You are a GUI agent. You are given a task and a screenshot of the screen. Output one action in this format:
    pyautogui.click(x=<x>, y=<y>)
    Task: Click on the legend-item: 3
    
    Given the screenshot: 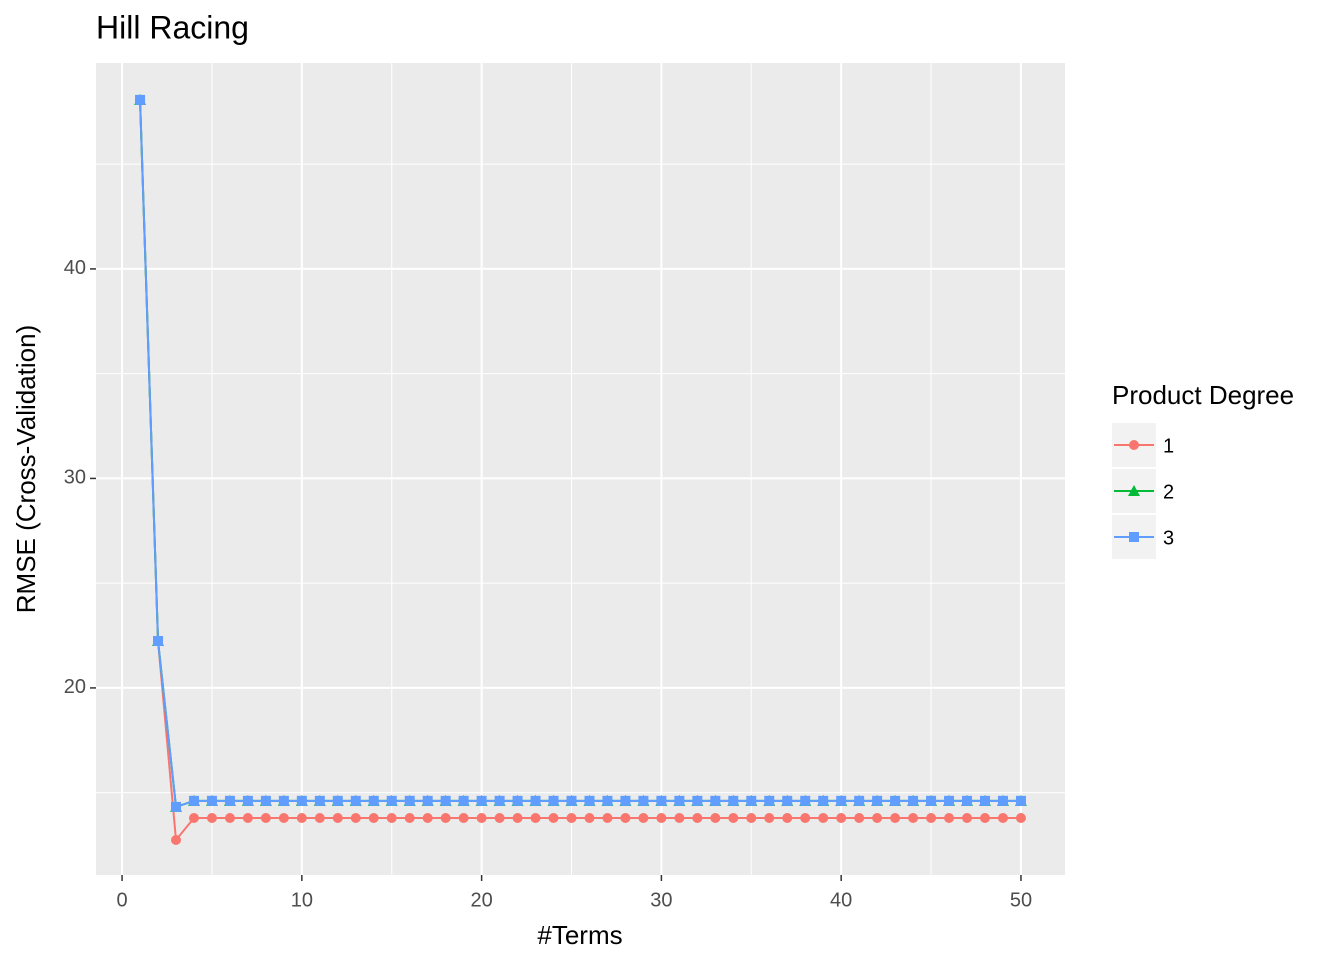 What is the action you would take?
    pyautogui.click(x=1143, y=537)
    